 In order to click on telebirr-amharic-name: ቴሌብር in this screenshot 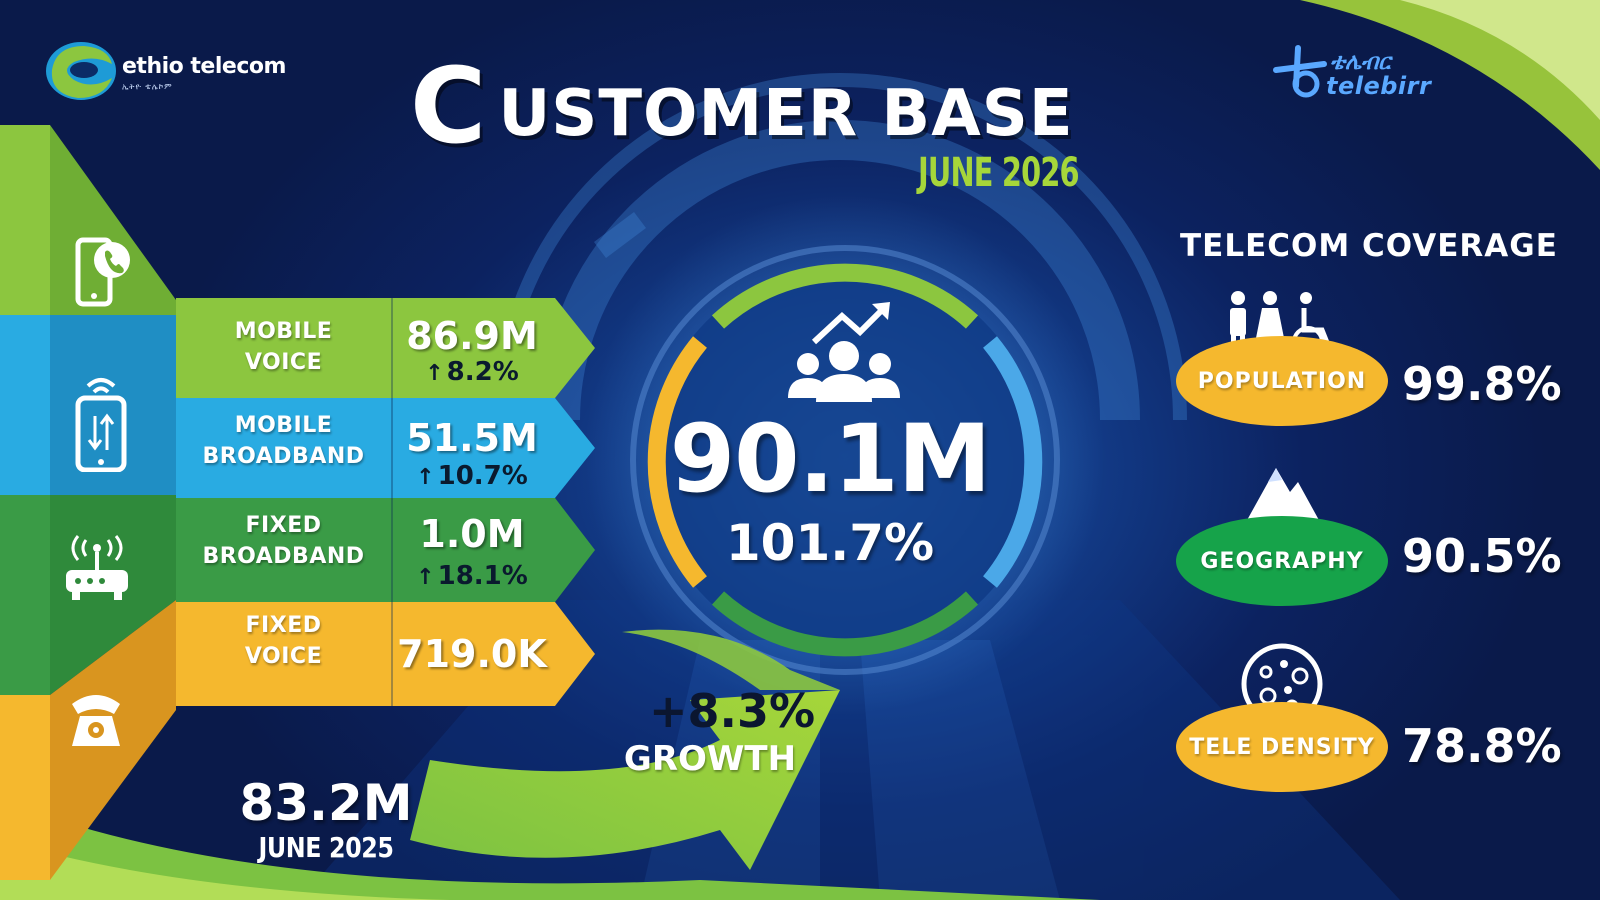, I will do `click(1360, 62)`.